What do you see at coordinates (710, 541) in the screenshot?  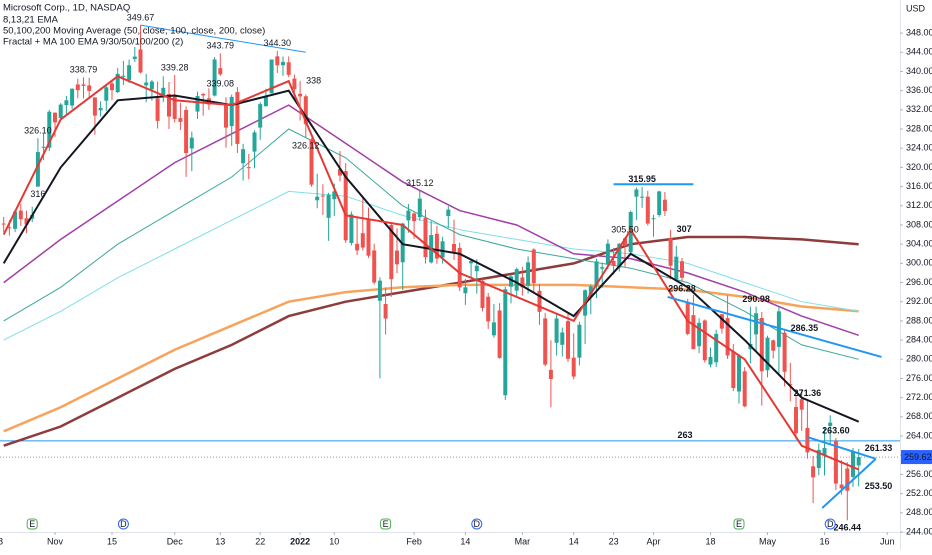 I see `x-tick-label: 18` at bounding box center [710, 541].